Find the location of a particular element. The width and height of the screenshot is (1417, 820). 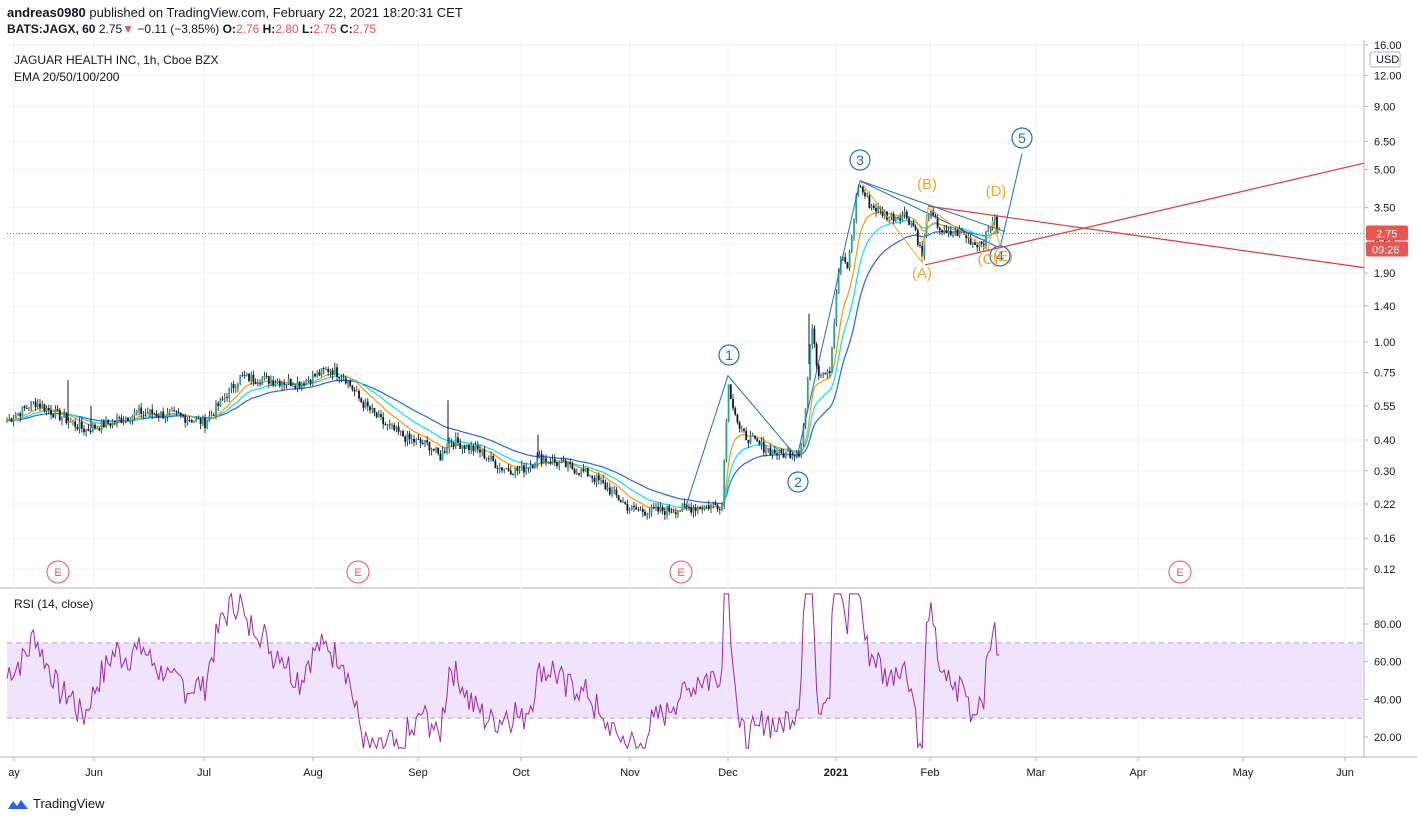

corrective-label: (D) is located at coordinates (996, 191).